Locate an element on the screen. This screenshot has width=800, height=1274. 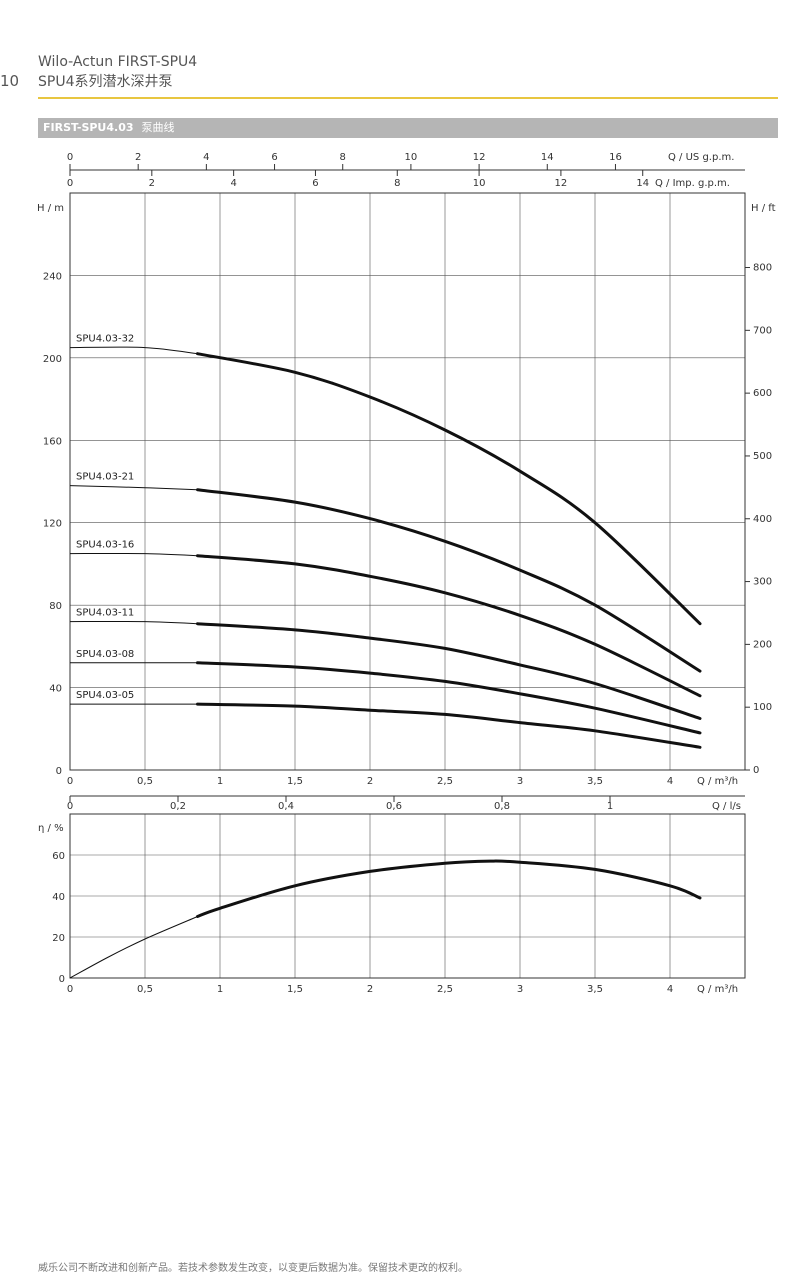
head-ylabel: H / m is located at coordinates (50, 208).